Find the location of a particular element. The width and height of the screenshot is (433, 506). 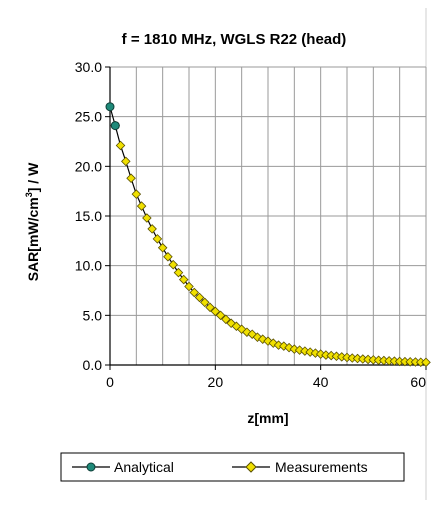

y-tick-label: 20.0 is located at coordinates (88, 166).